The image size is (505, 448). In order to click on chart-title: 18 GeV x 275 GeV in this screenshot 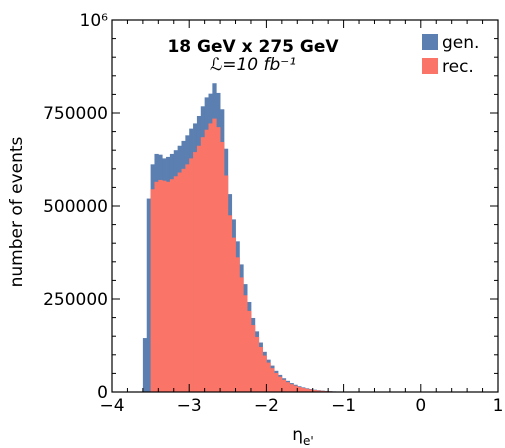, I will do `click(253, 47)`.